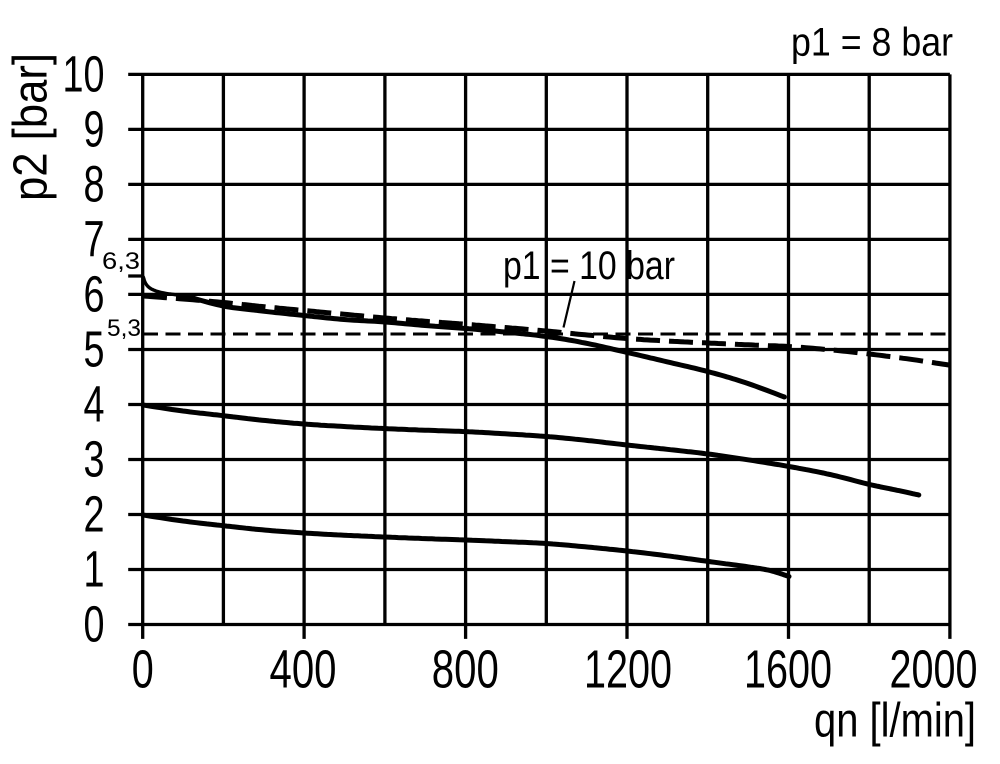  What do you see at coordinates (628, 670) in the screenshot?
I see `svg-text: 1200` at bounding box center [628, 670].